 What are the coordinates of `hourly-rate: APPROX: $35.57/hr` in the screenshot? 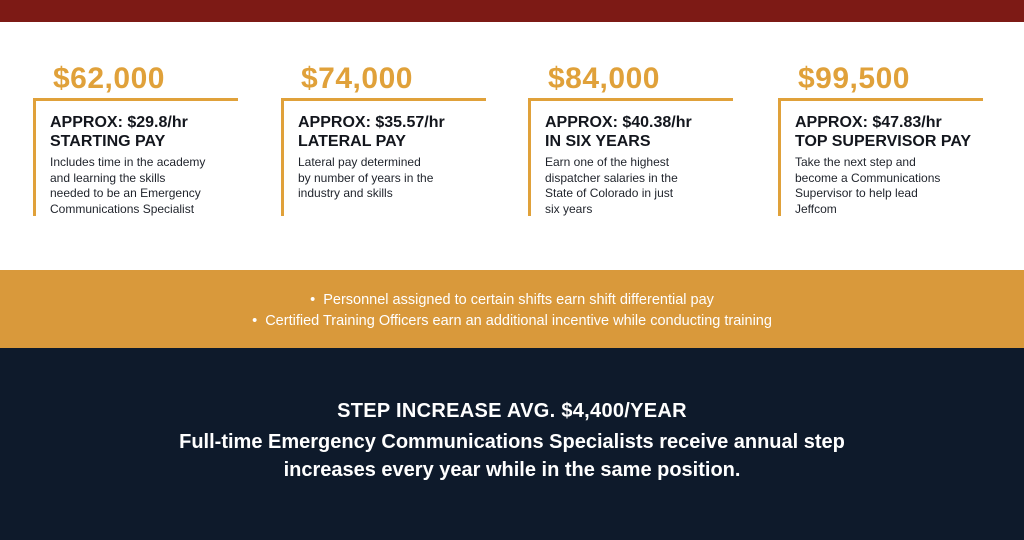 It's located at (371, 122).